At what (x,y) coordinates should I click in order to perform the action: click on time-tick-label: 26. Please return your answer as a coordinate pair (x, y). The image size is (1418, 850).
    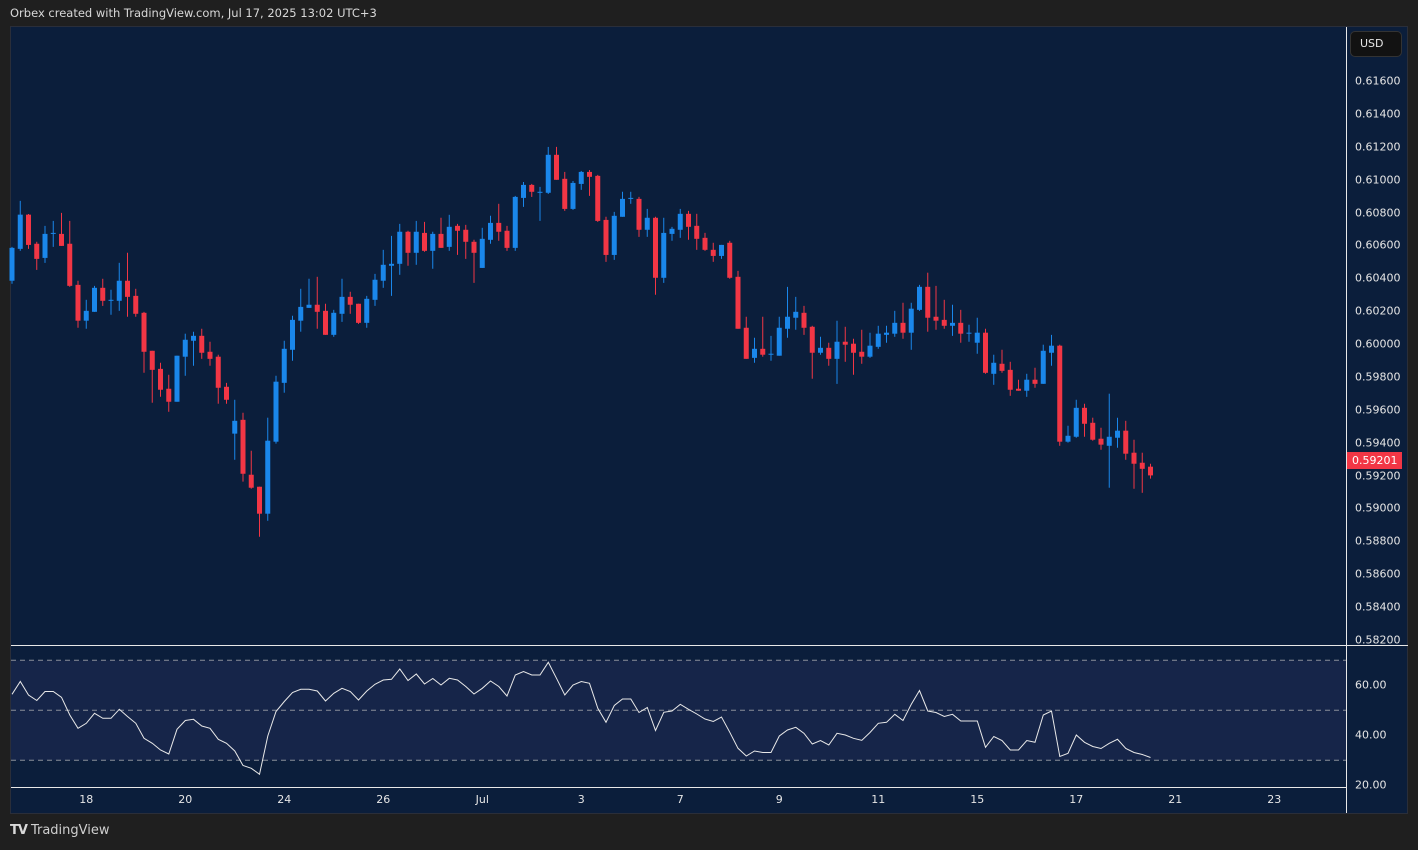
    Looking at the image, I should click on (383, 799).